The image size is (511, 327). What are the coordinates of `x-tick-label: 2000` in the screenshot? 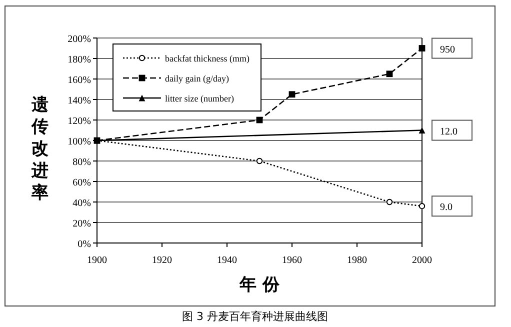 It's located at (422, 260).